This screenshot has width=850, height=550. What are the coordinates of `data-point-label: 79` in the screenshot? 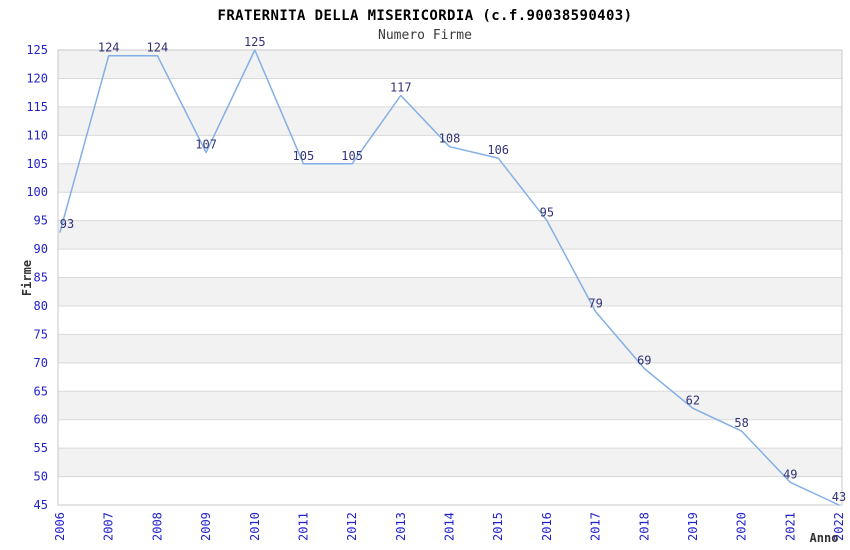 It's located at (595, 304).